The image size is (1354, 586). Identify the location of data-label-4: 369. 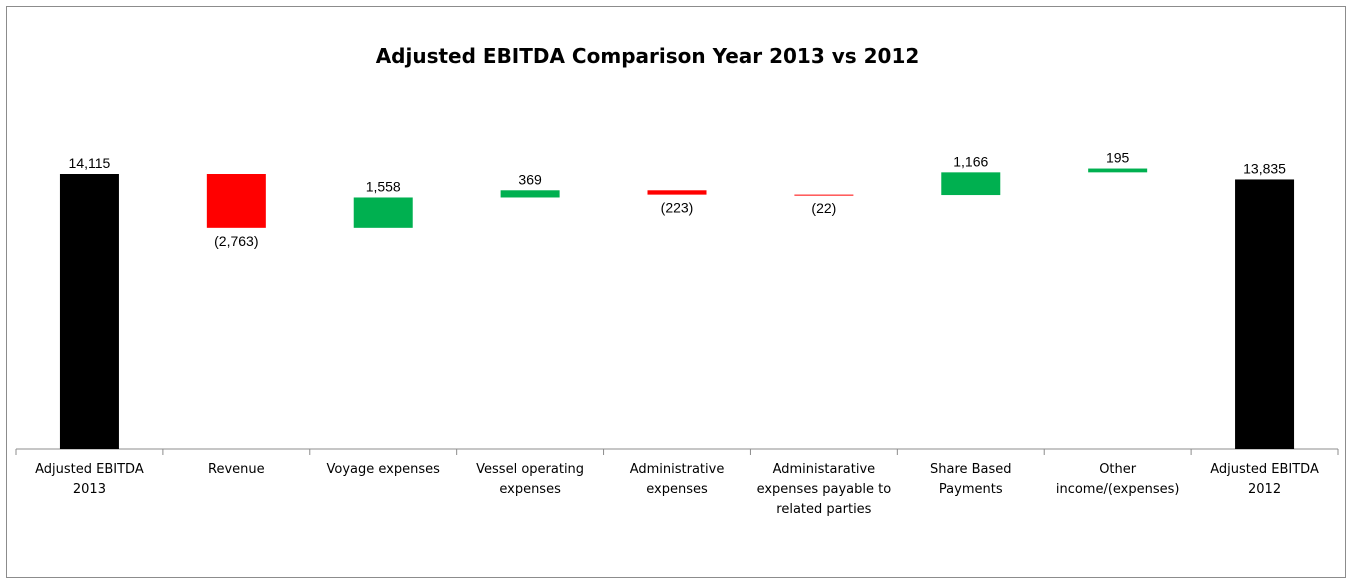
(530, 179).